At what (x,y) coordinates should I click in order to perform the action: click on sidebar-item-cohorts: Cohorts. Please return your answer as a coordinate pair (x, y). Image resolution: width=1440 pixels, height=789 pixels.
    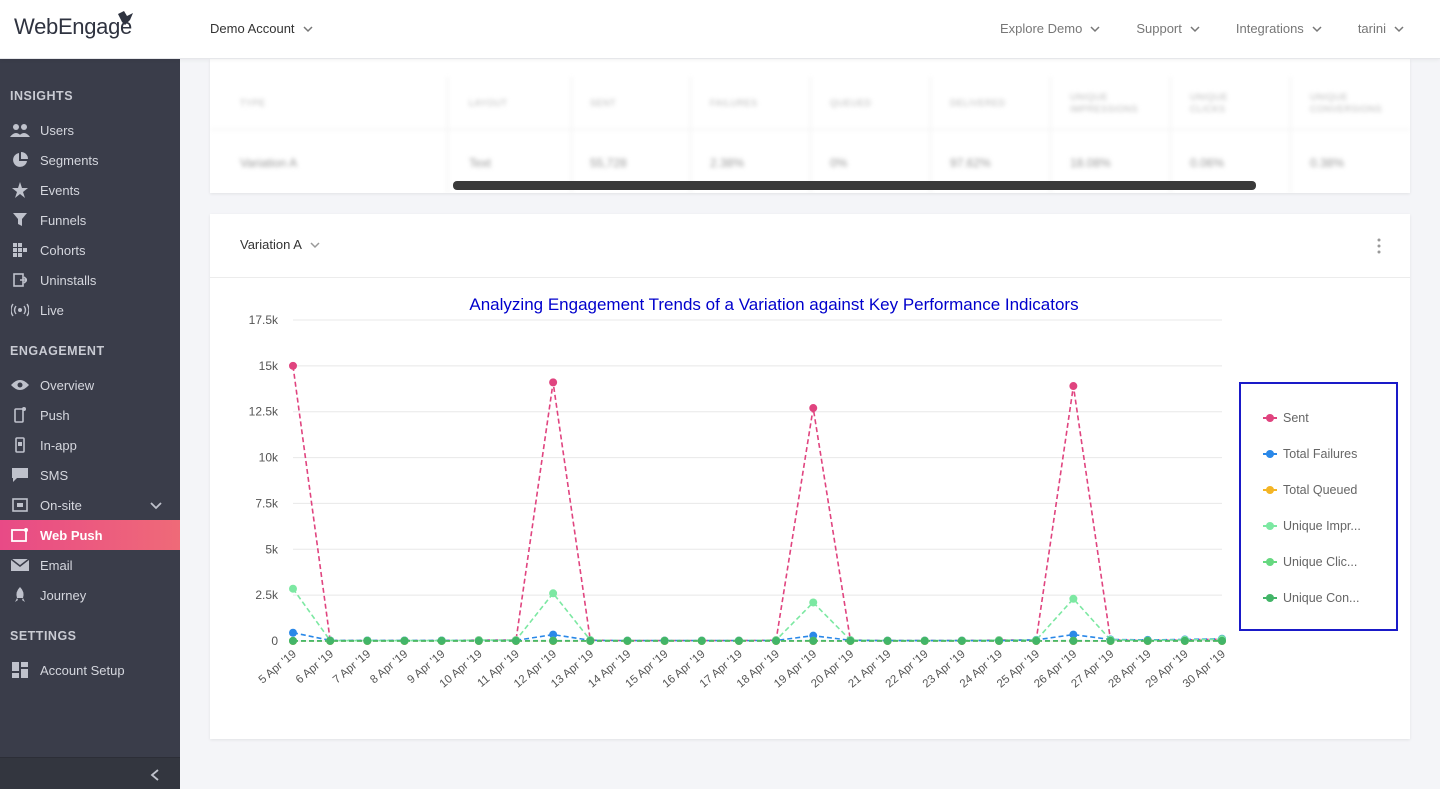
    Looking at the image, I should click on (90, 250).